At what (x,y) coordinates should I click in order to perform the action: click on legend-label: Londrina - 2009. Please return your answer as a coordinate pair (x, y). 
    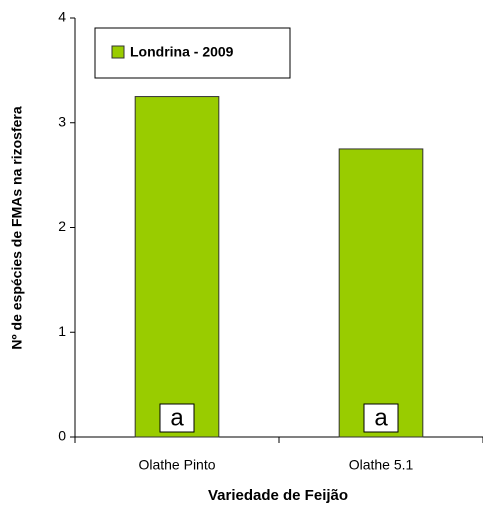
    Looking at the image, I should click on (182, 52).